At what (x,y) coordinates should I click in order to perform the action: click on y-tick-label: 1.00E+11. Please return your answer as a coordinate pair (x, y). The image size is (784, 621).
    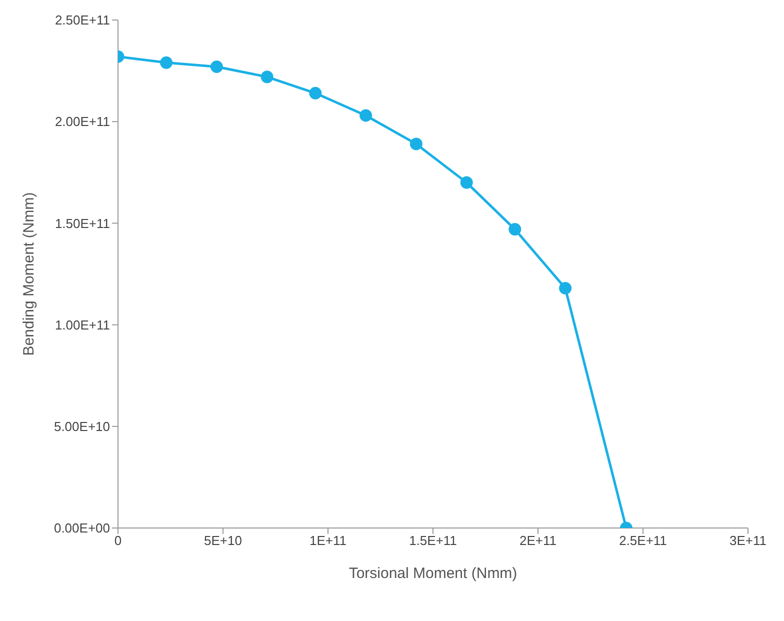
    Looking at the image, I should click on (82, 324).